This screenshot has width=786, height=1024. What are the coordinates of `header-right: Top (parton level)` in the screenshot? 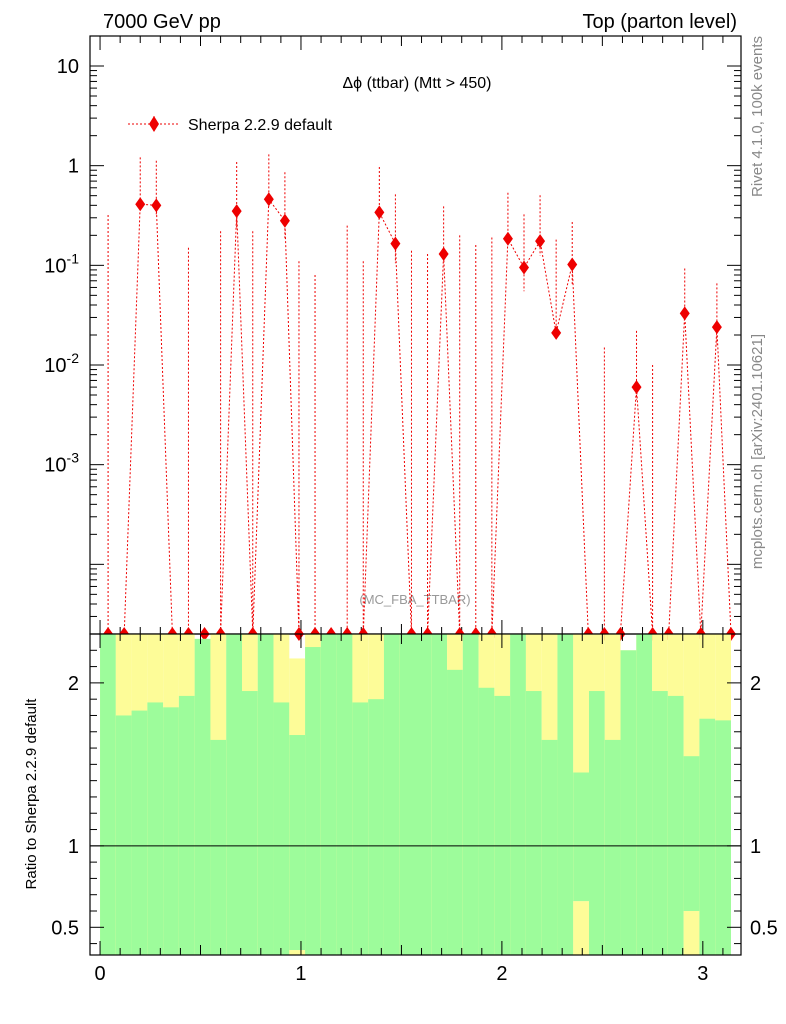 It's located at (659, 22).